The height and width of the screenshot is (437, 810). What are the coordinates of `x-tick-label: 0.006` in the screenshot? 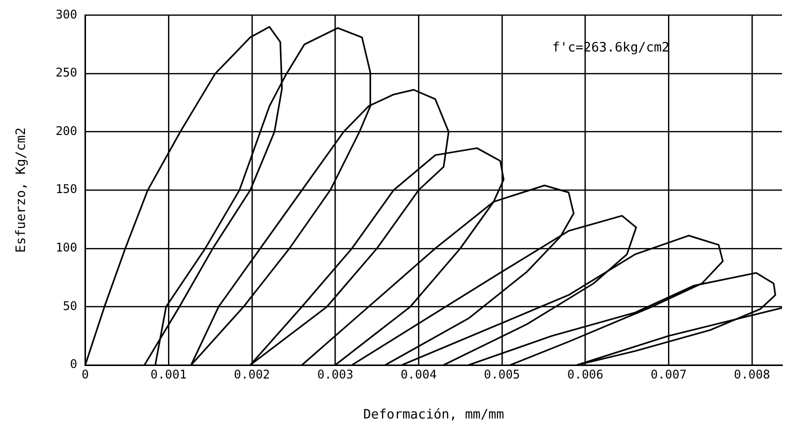 It's located at (585, 374).